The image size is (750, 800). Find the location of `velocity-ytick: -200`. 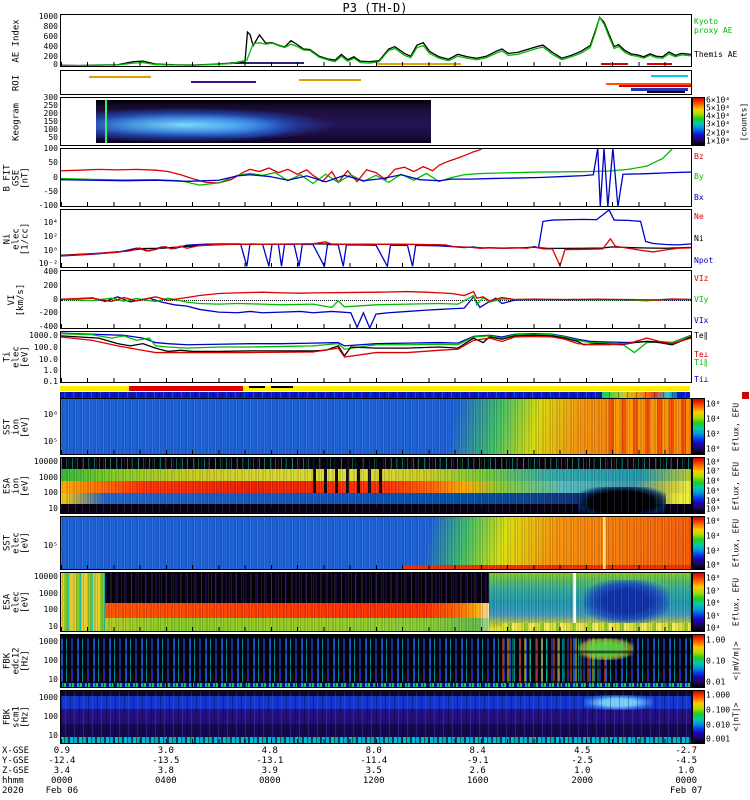

velocity-ytick: -200 is located at coordinates (48, 313).